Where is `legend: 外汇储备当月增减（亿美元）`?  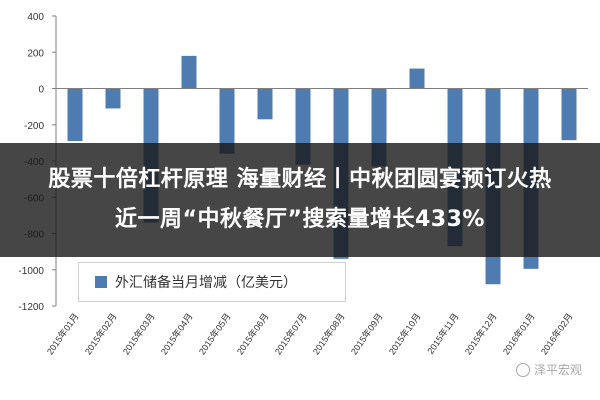
legend: 外汇储备当月增减（亿美元） is located at coordinates (212, 282).